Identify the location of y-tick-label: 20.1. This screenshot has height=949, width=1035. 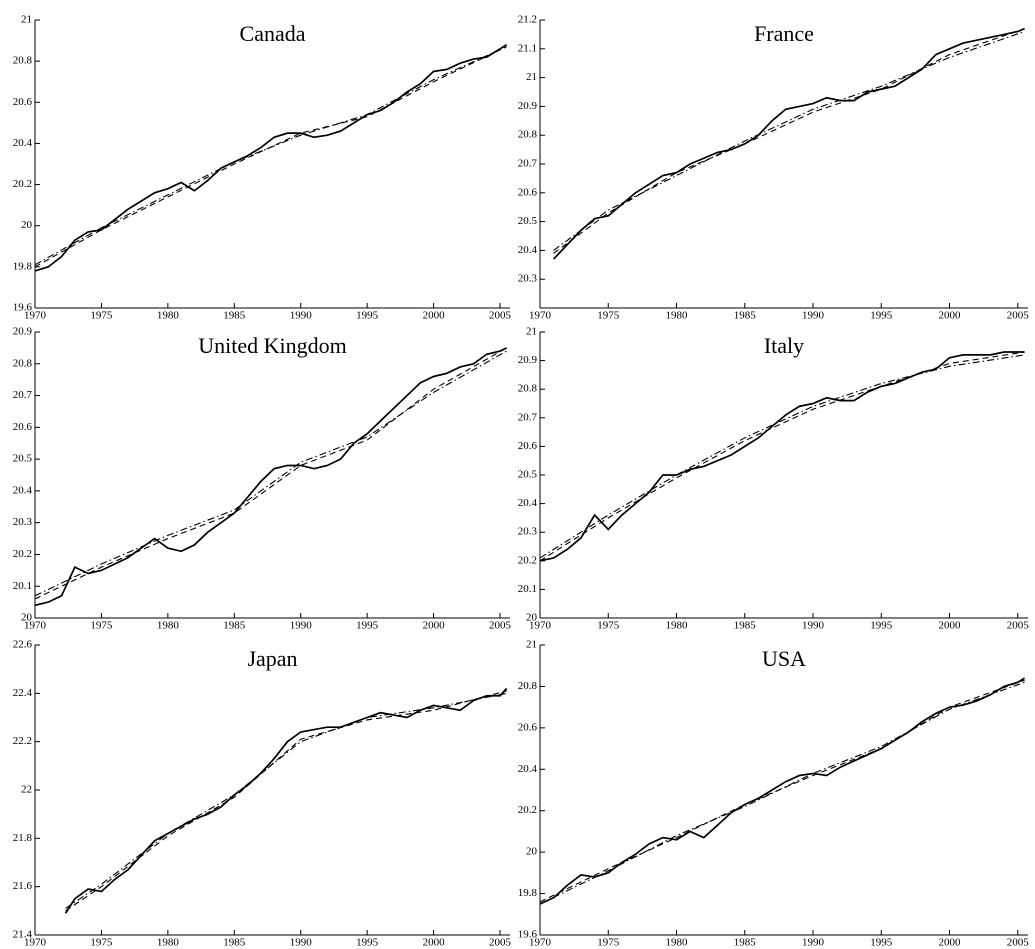
(22, 586).